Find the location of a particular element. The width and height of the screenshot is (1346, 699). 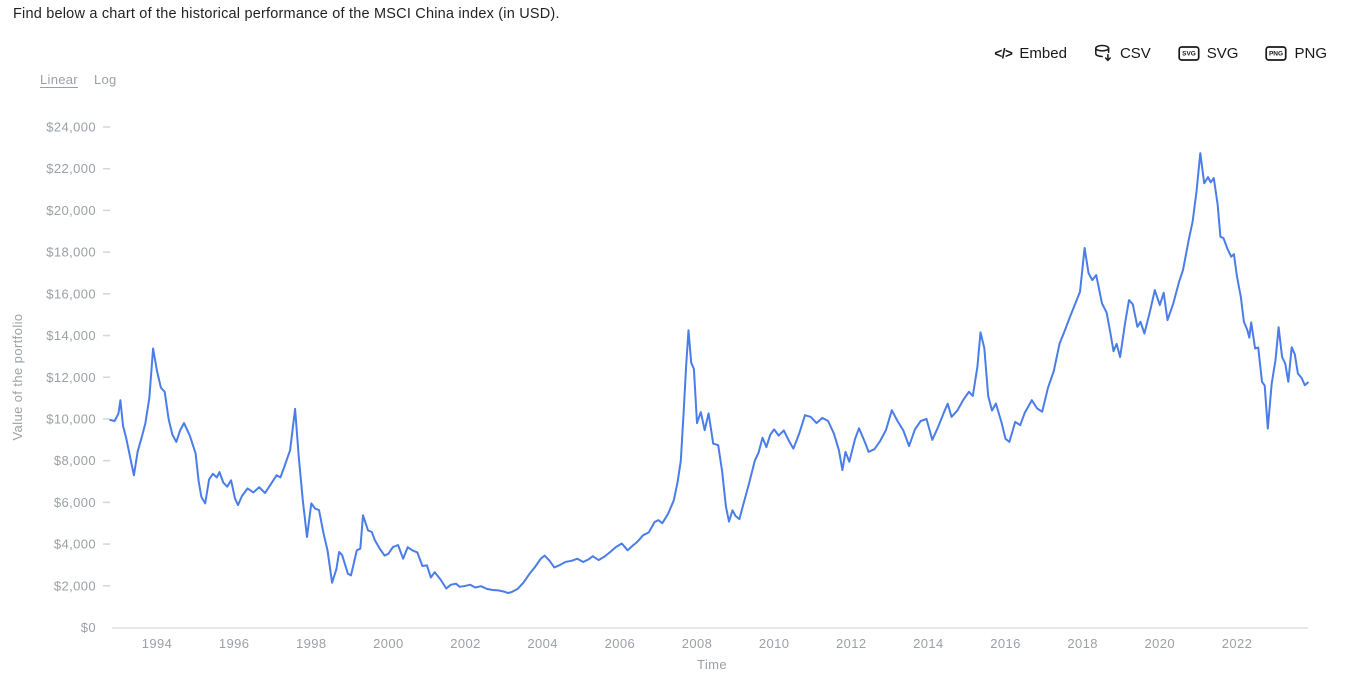

svg-text: SVG is located at coordinates (1189, 54).